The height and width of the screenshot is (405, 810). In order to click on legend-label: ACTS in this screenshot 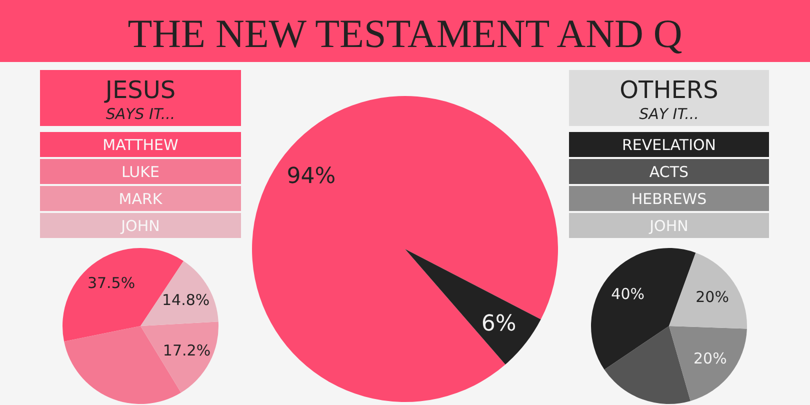, I will do `click(669, 172)`.